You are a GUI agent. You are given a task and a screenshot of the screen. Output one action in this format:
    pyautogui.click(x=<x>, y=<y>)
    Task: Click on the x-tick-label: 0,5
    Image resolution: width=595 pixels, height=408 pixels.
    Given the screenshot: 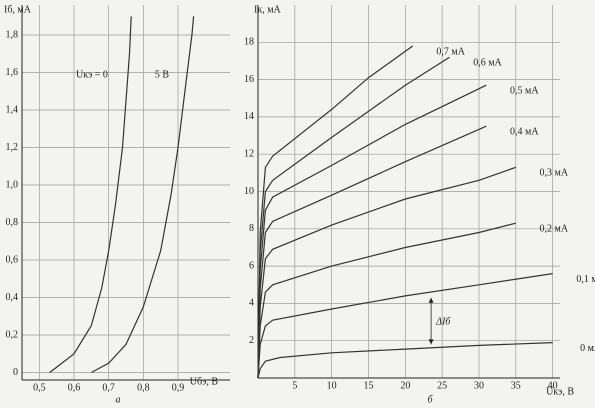 What is the action you would take?
    pyautogui.click(x=39, y=387)
    